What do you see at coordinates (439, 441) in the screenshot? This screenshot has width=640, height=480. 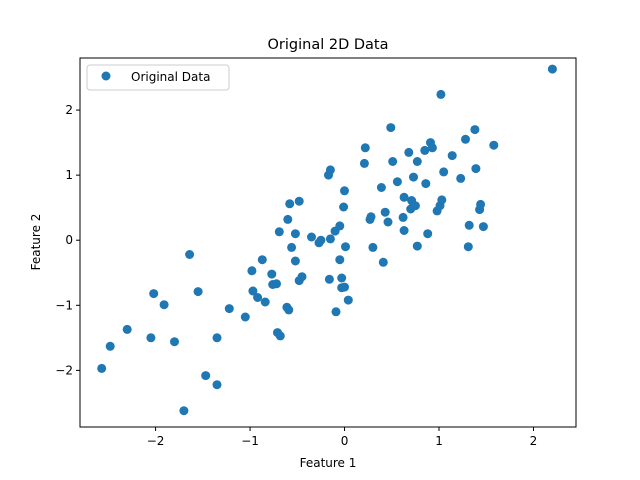 I see `x-tick-label: 1` at bounding box center [439, 441].